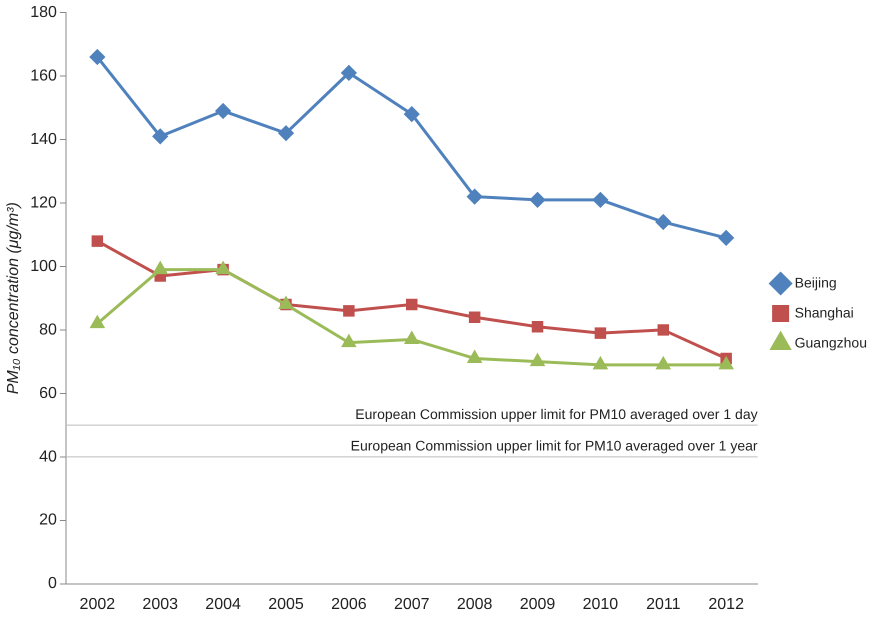 Image resolution: width=887 pixels, height=617 pixels. Describe the element at coordinates (824, 312) in the screenshot. I see `legend-label: Shanghai` at that location.